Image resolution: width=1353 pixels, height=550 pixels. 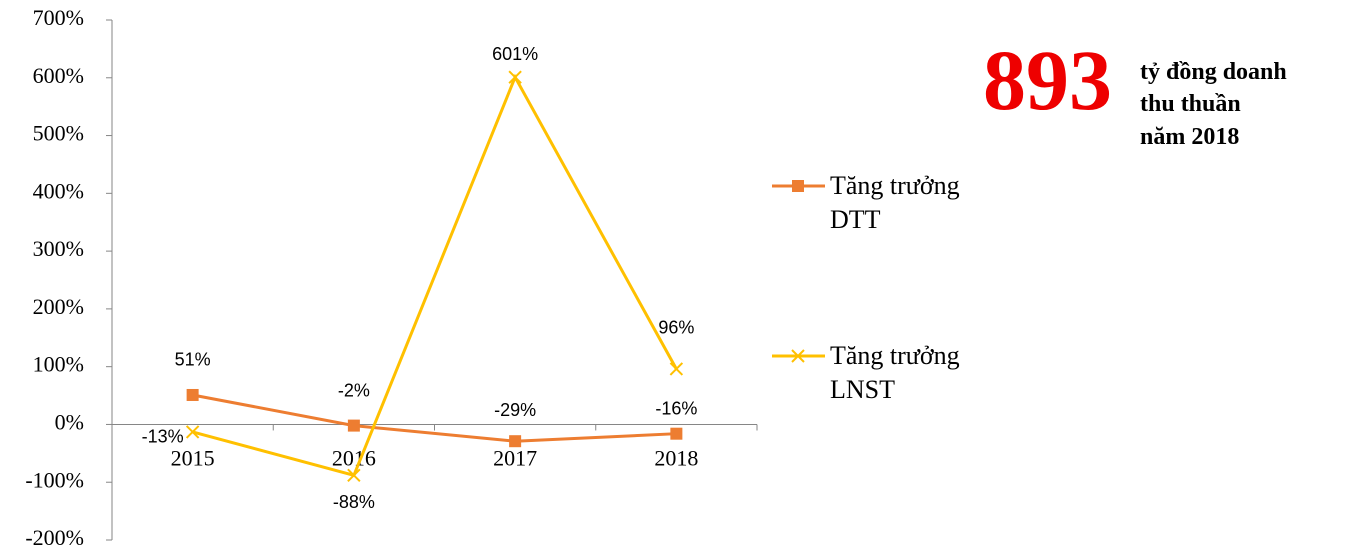 What do you see at coordinates (58, 248) in the screenshot?
I see `y-tick-label: 300%` at bounding box center [58, 248].